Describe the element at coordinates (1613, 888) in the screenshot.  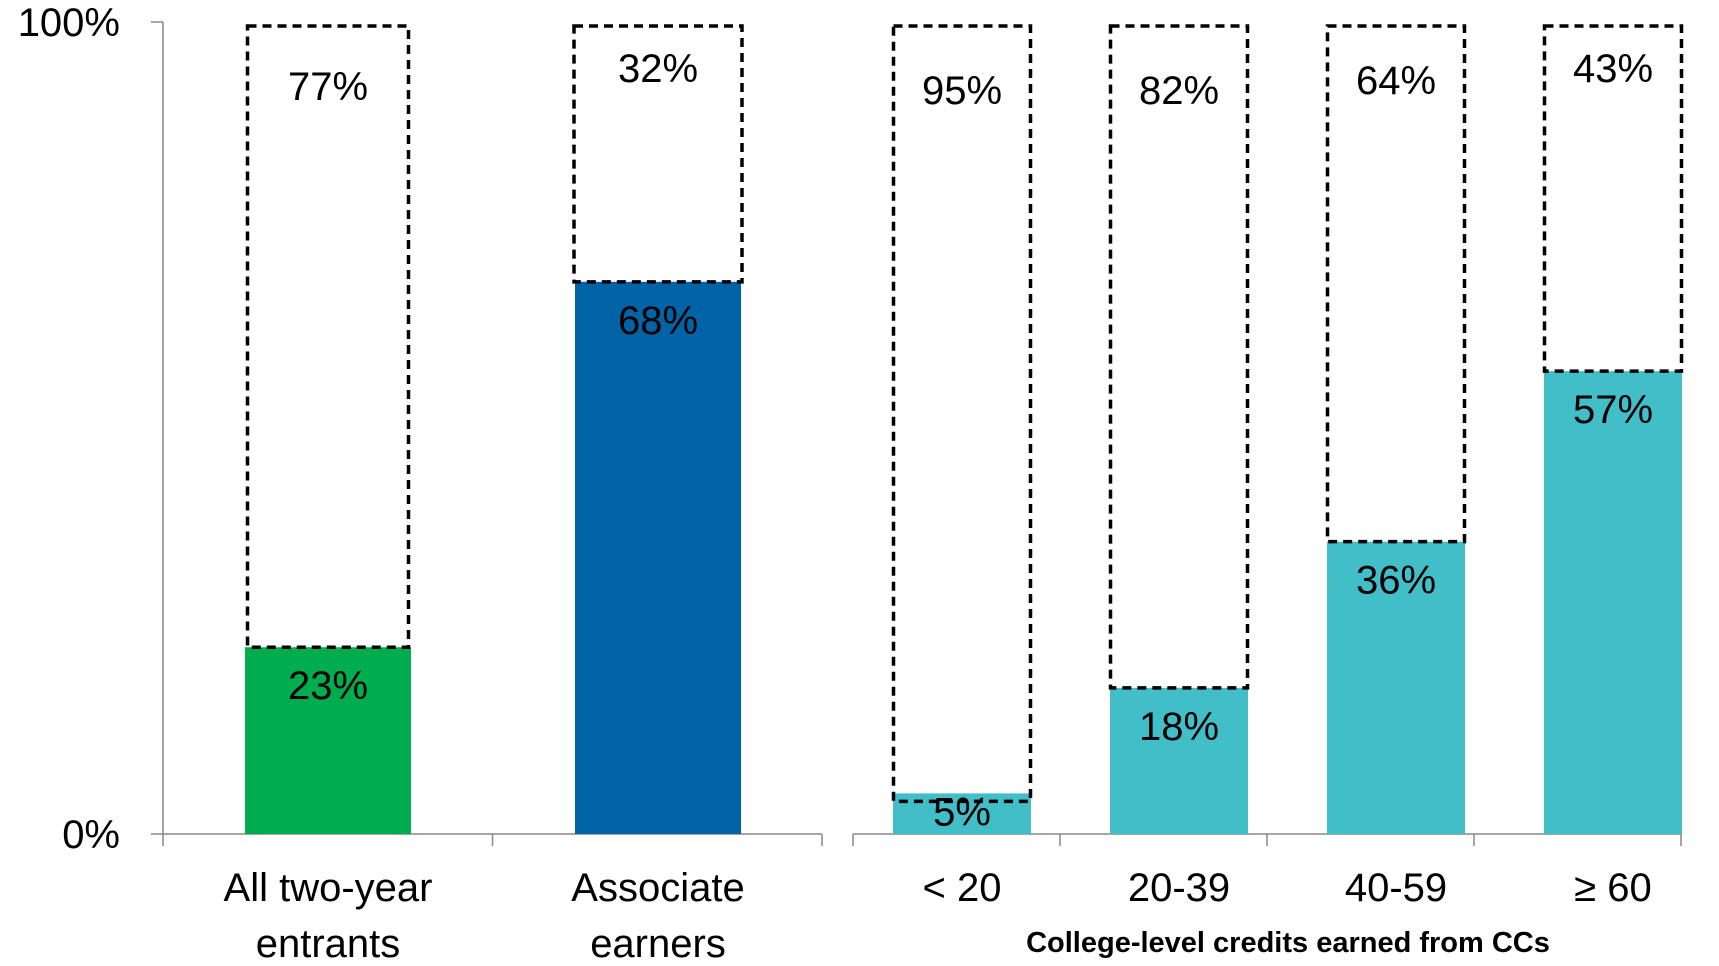
I see `category-label: ≥ 60` at that location.